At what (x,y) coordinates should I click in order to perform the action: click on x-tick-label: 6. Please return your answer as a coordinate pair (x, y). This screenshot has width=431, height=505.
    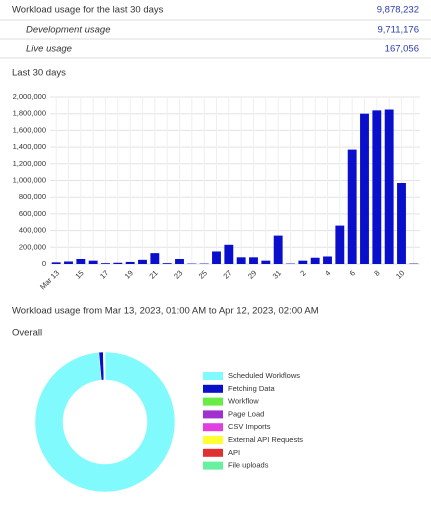
    Looking at the image, I should click on (352, 272).